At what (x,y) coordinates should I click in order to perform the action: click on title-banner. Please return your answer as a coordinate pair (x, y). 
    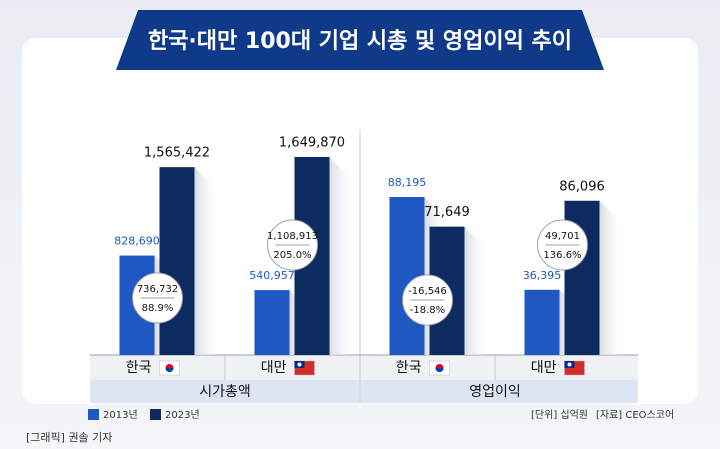
    Looking at the image, I should click on (360, 40).